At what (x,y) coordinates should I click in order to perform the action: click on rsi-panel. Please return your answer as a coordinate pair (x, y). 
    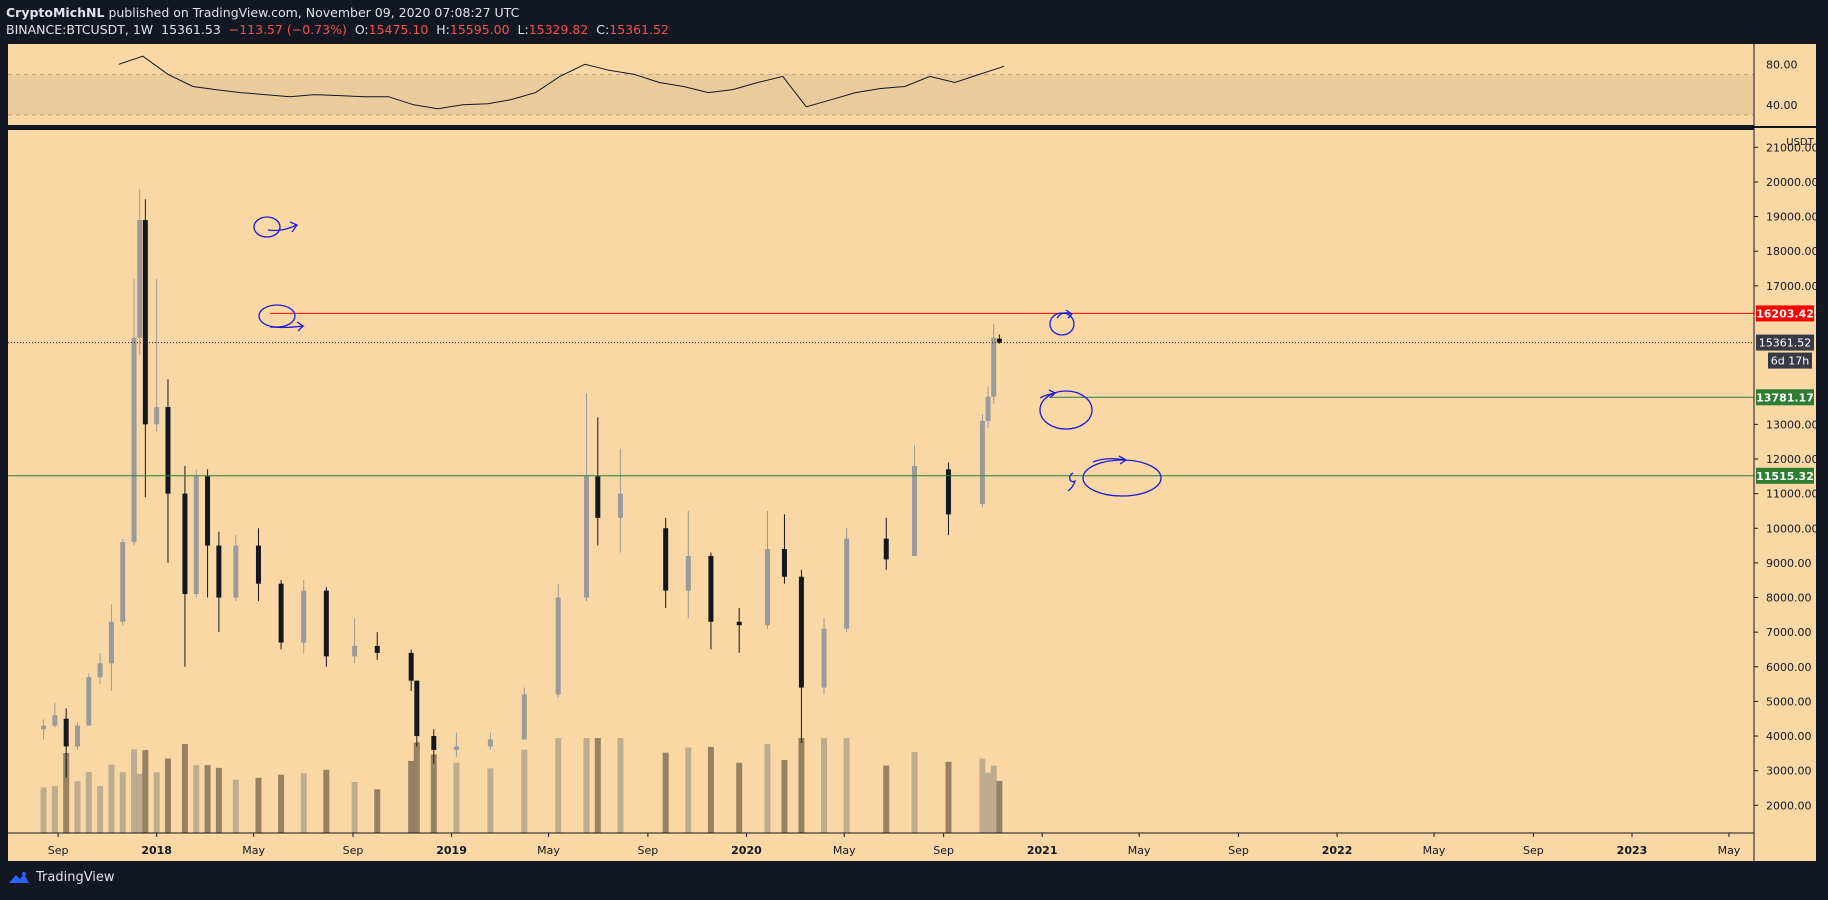
    Looking at the image, I should click on (881, 84).